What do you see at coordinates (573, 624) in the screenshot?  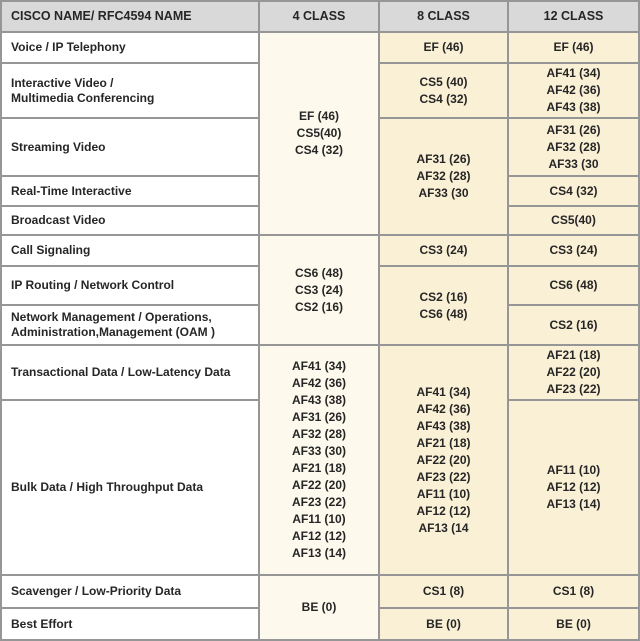 I see `cell-12class-best-effort: BE (0)` at bounding box center [573, 624].